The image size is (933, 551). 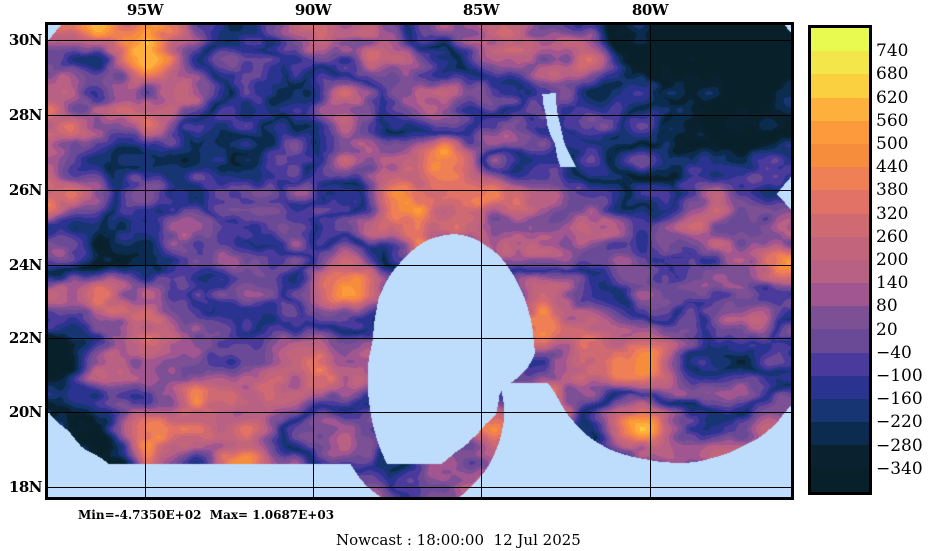 What do you see at coordinates (894, 352) in the screenshot?
I see `colorbar-tick-label: −40` at bounding box center [894, 352].